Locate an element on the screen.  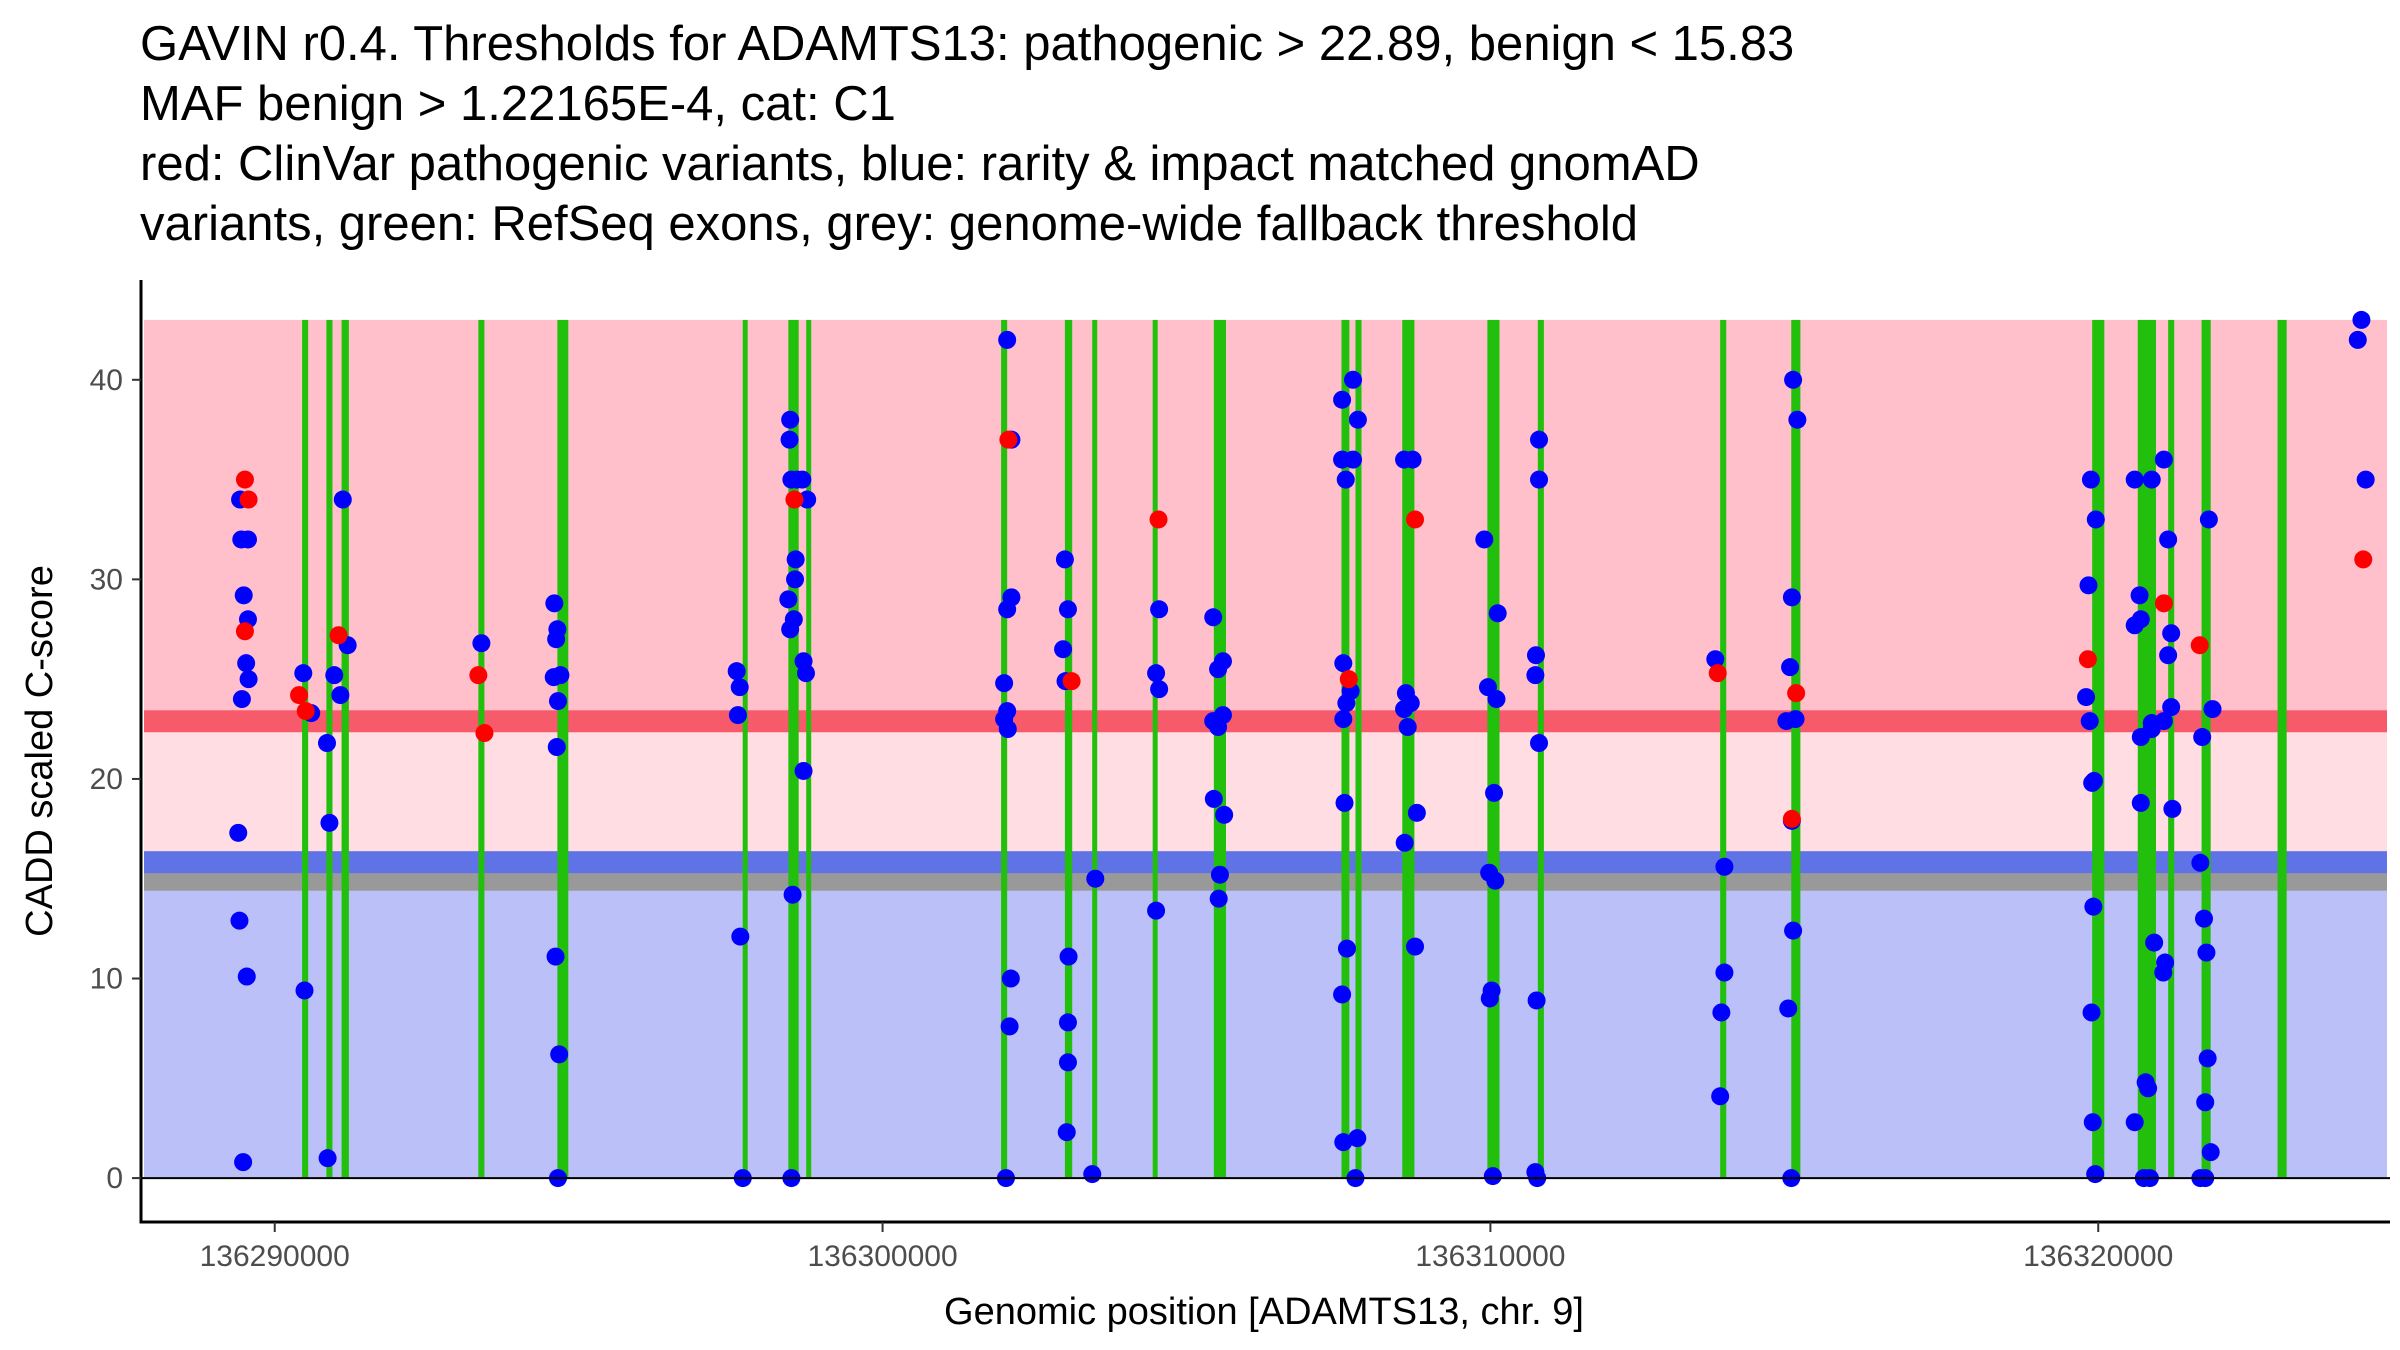
y-axis-title: CADD scaled C-score is located at coordinates (40, 751).